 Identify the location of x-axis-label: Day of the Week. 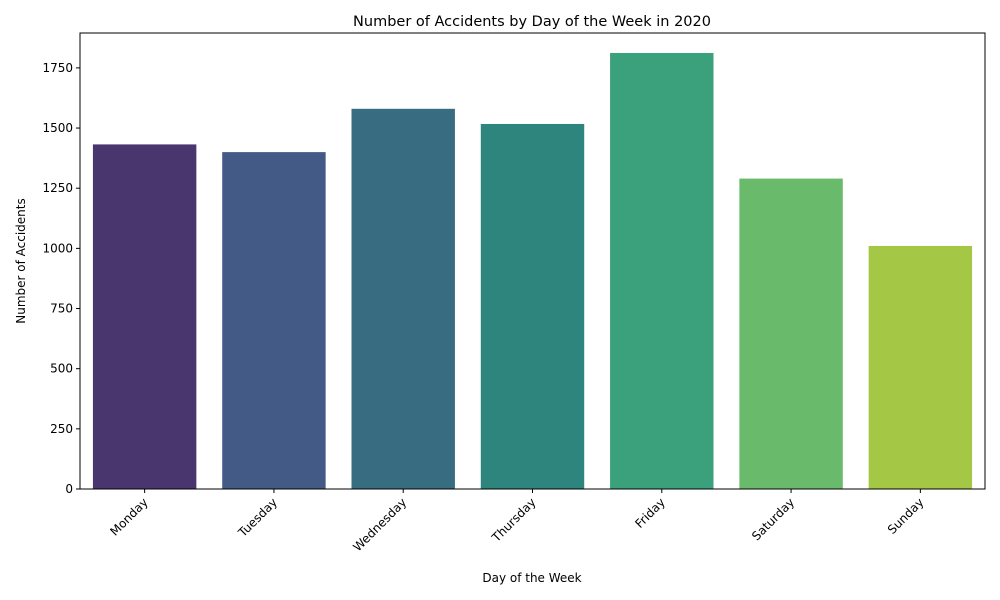
(531, 578).